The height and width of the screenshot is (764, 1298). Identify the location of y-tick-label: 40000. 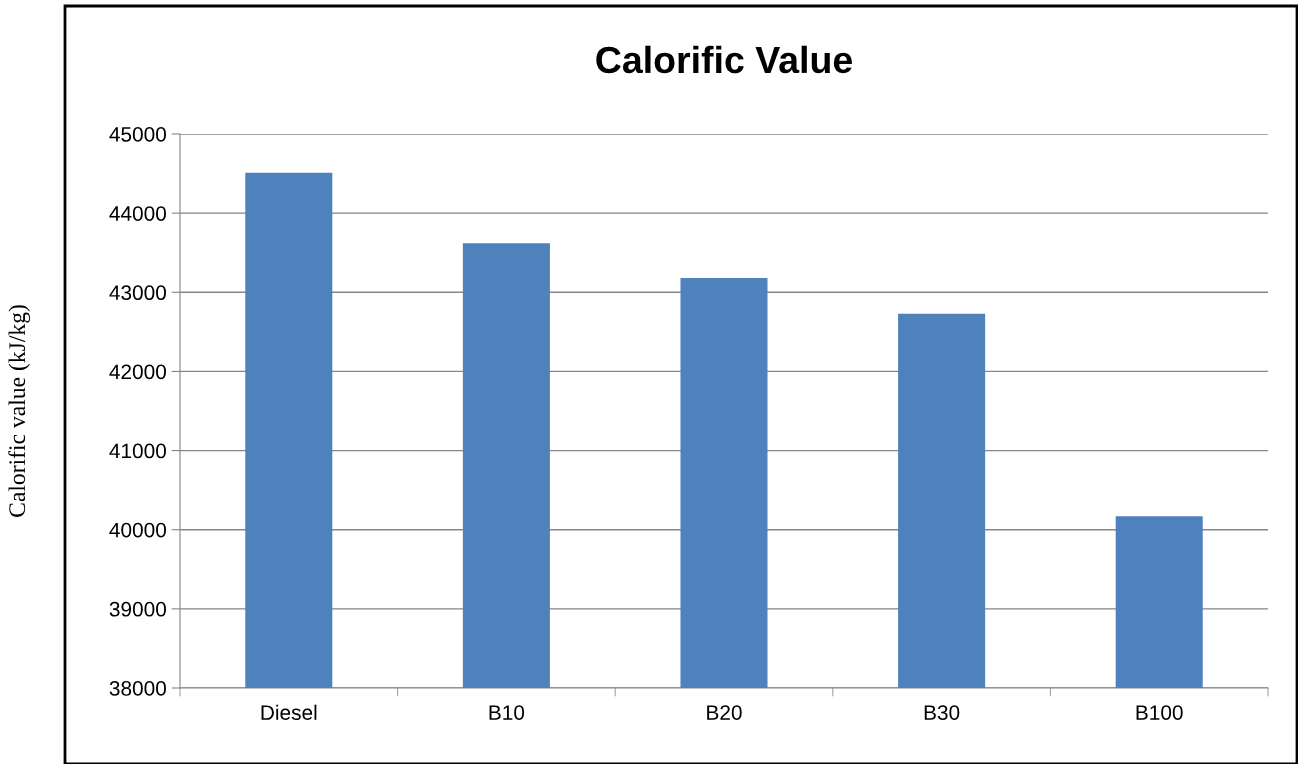
(137, 530).